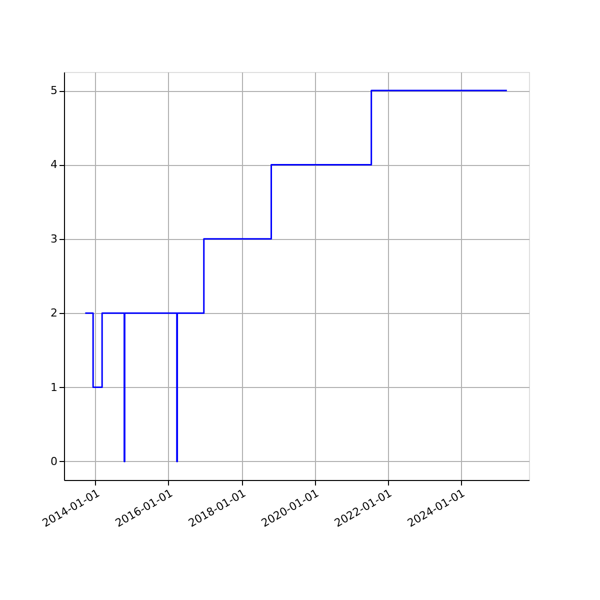  Describe the element at coordinates (54, 387) in the screenshot. I see `y-tick-label: 1` at that location.